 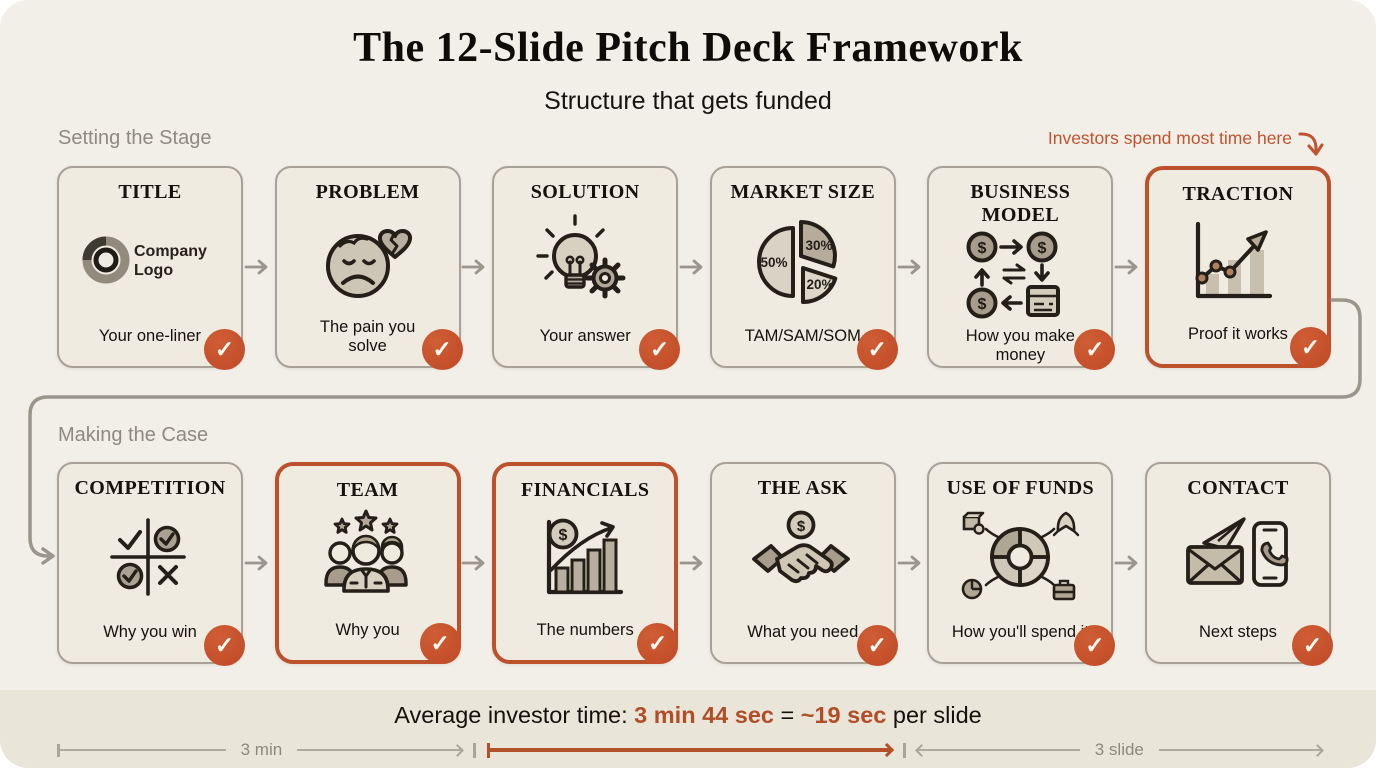 What do you see at coordinates (843, 715) in the screenshot?
I see `summary-per-slide-time: ~19 sec` at bounding box center [843, 715].